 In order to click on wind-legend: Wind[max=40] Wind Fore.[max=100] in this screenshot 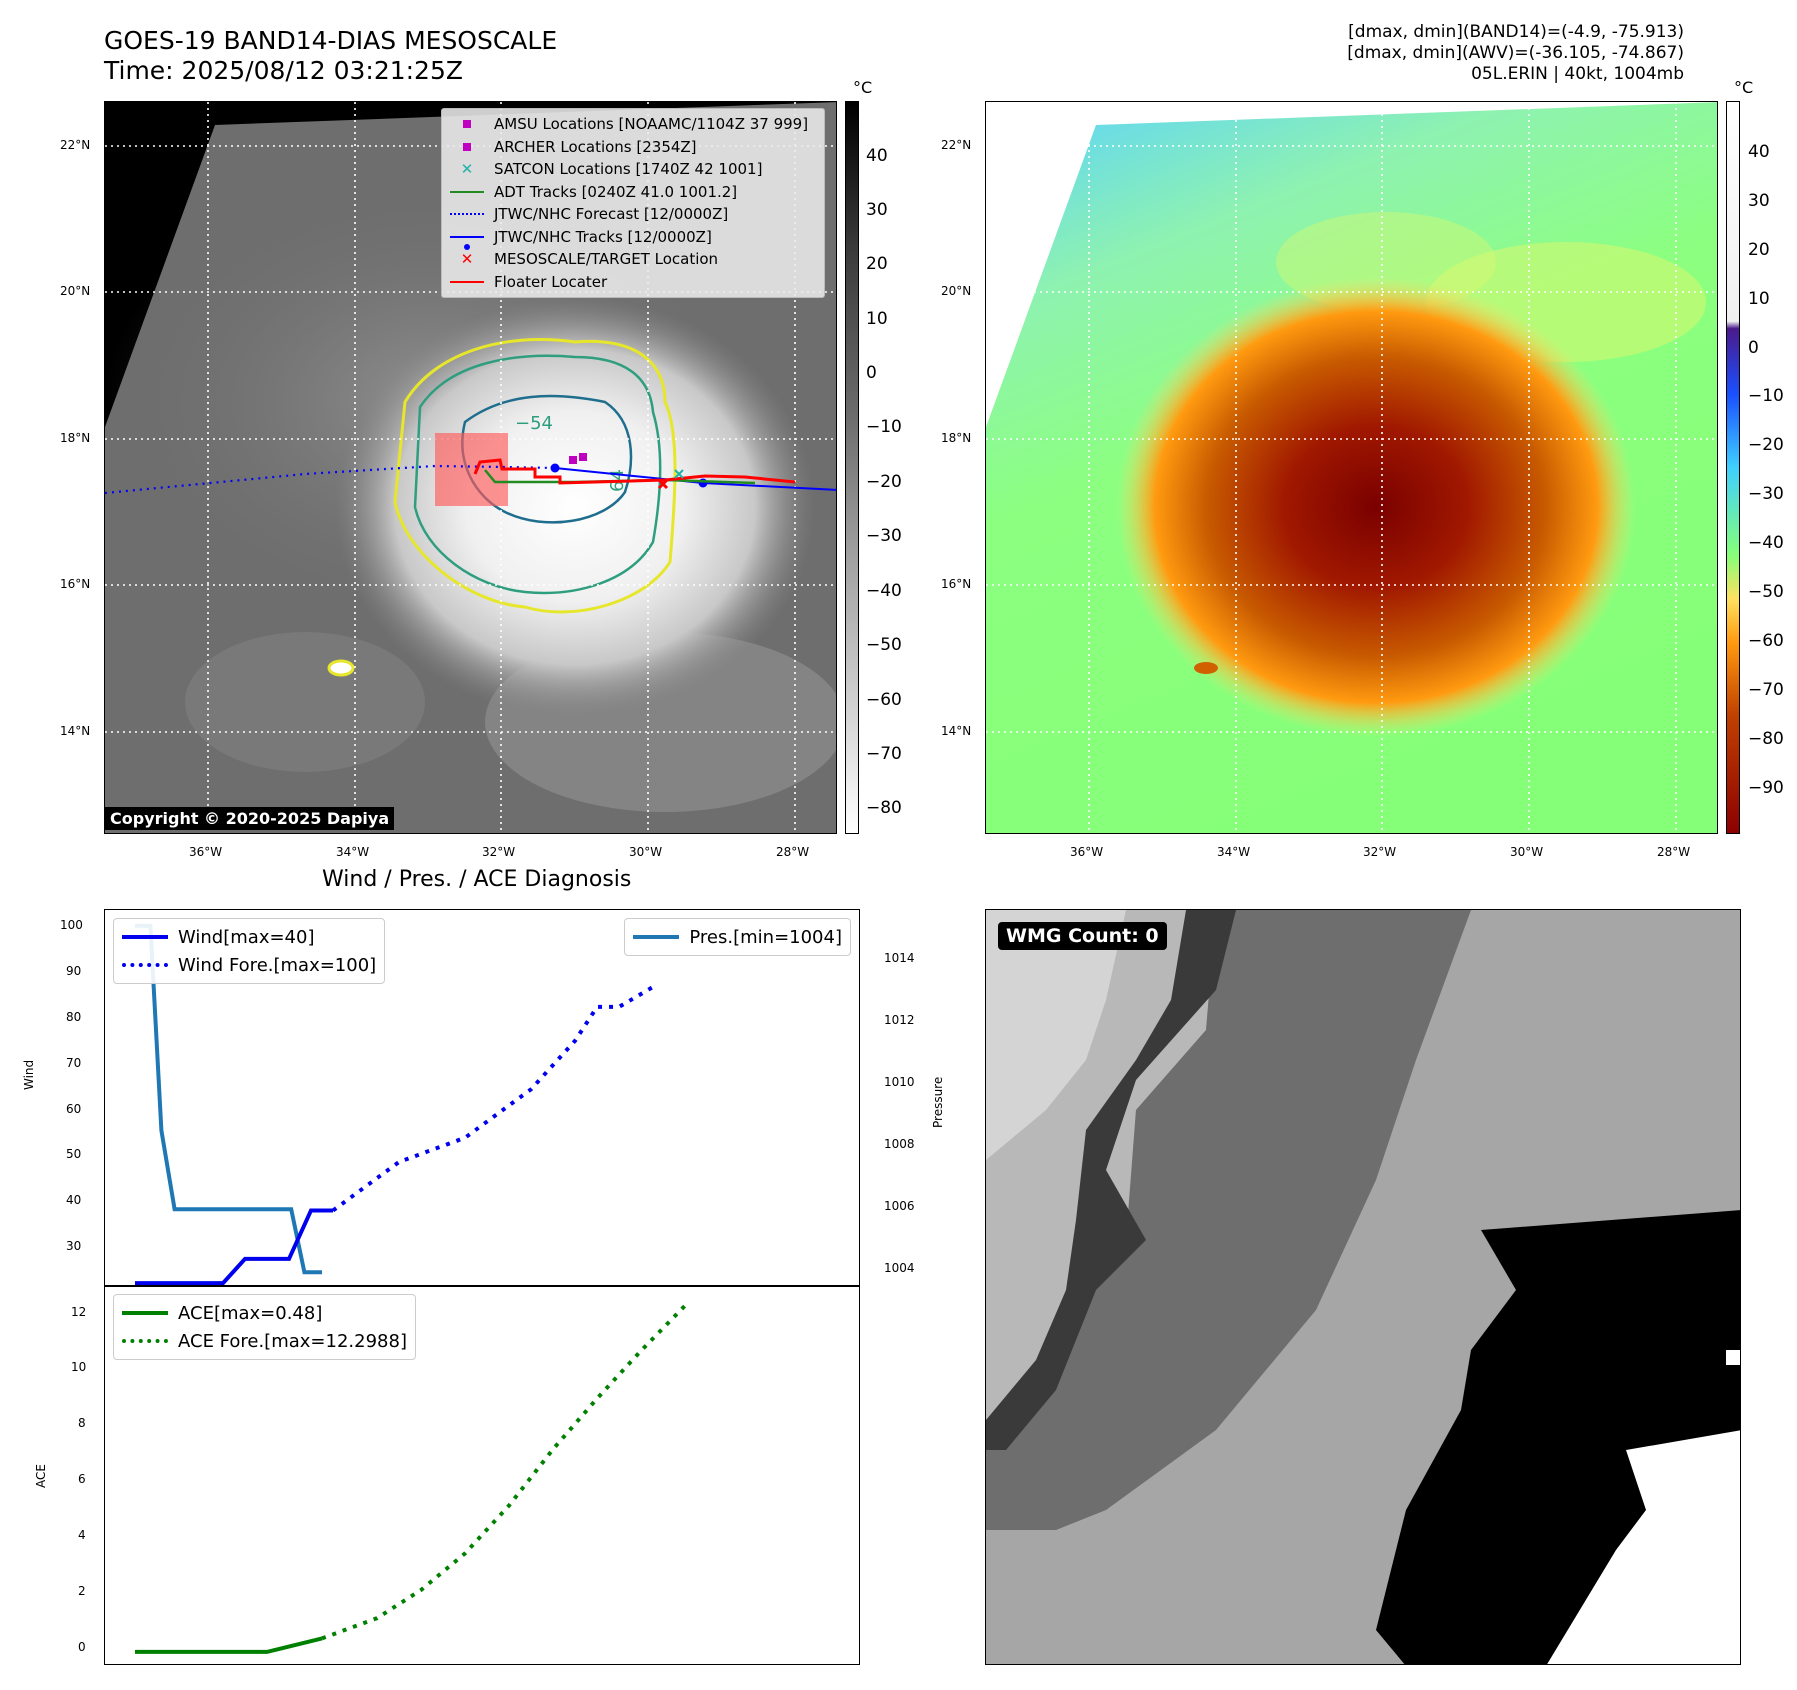, I will do `click(249, 951)`.